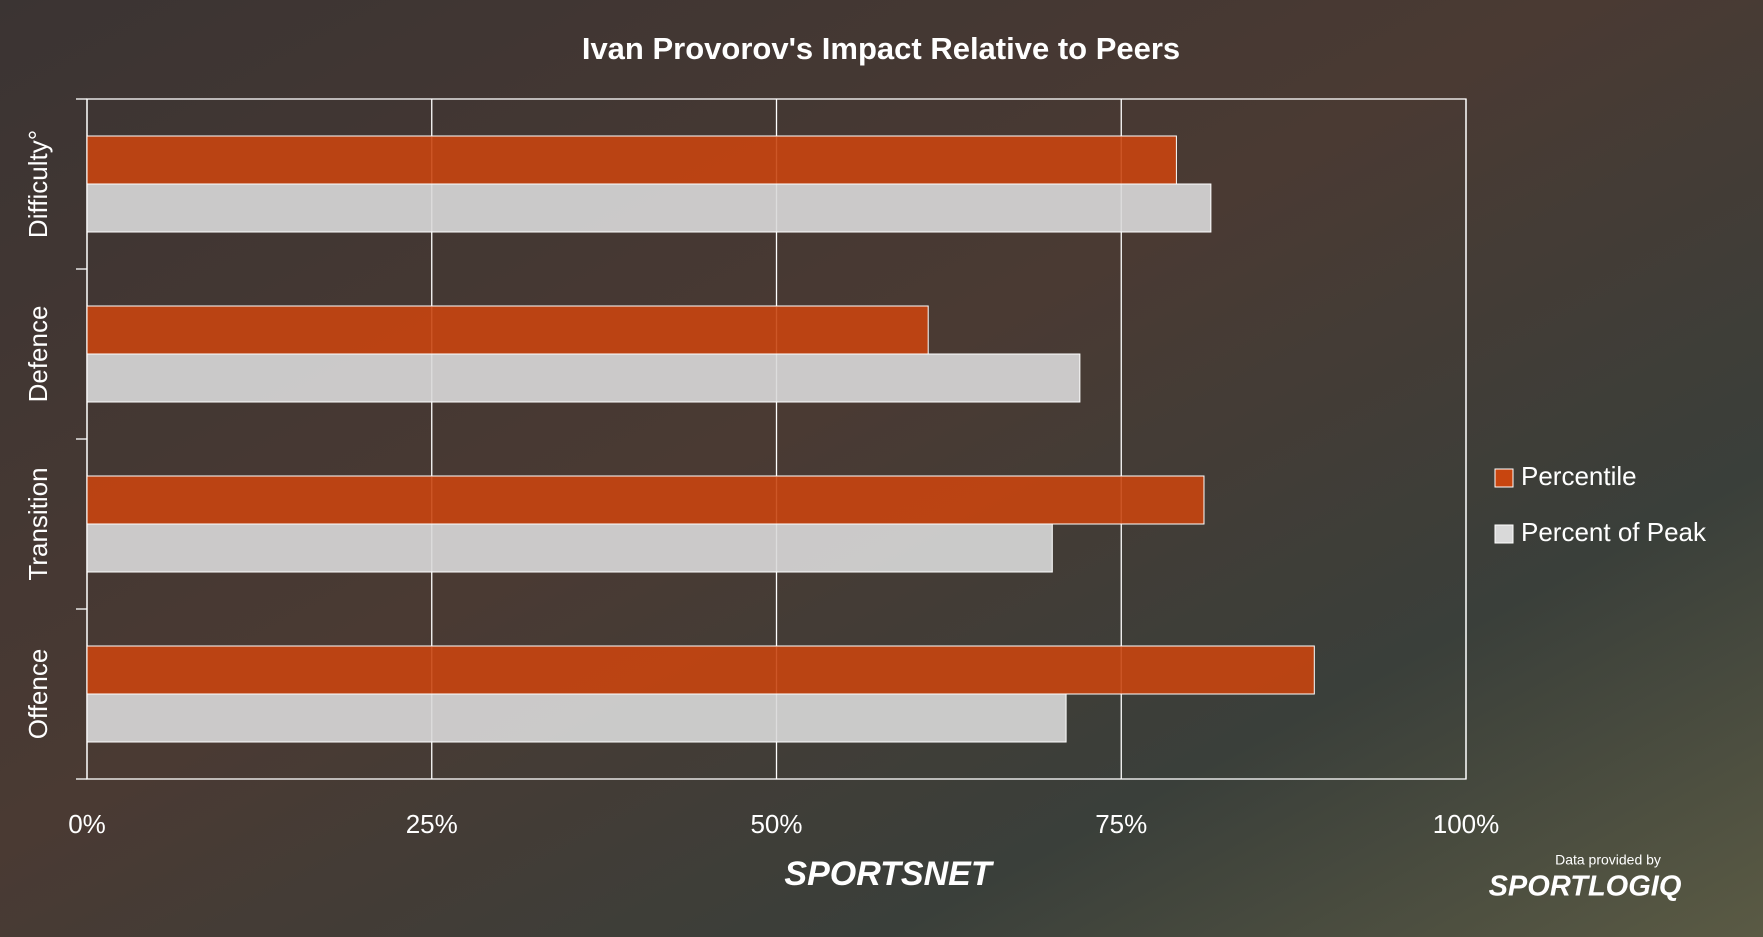 The width and height of the screenshot is (1763, 937). Describe the element at coordinates (432, 824) in the screenshot. I see `x-tick-label: 25%` at that location.